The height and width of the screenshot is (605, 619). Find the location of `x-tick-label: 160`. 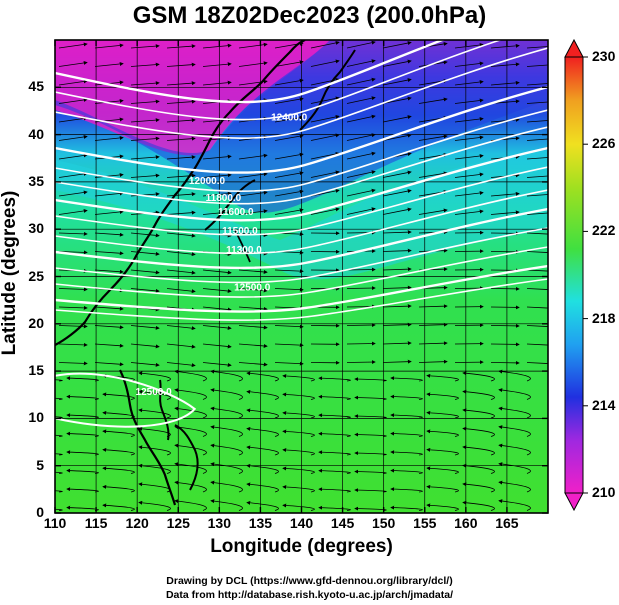

x-tick-label: 160 is located at coordinates (466, 523).